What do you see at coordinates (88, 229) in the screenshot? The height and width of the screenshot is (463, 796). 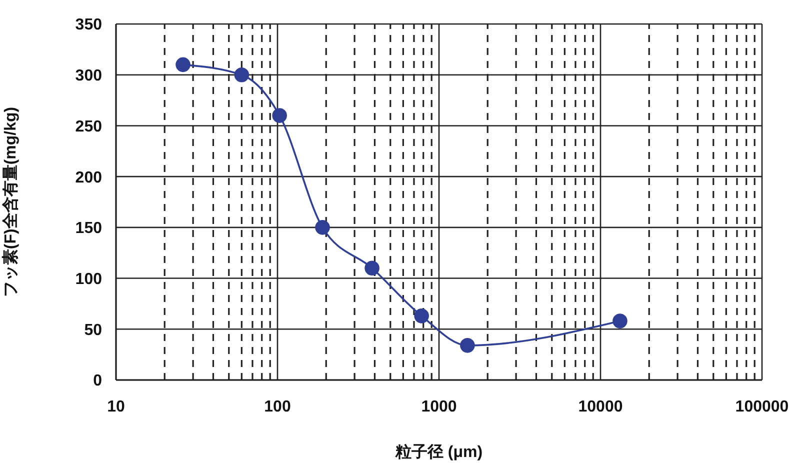 I see `y-tick-label: 150` at bounding box center [88, 229].